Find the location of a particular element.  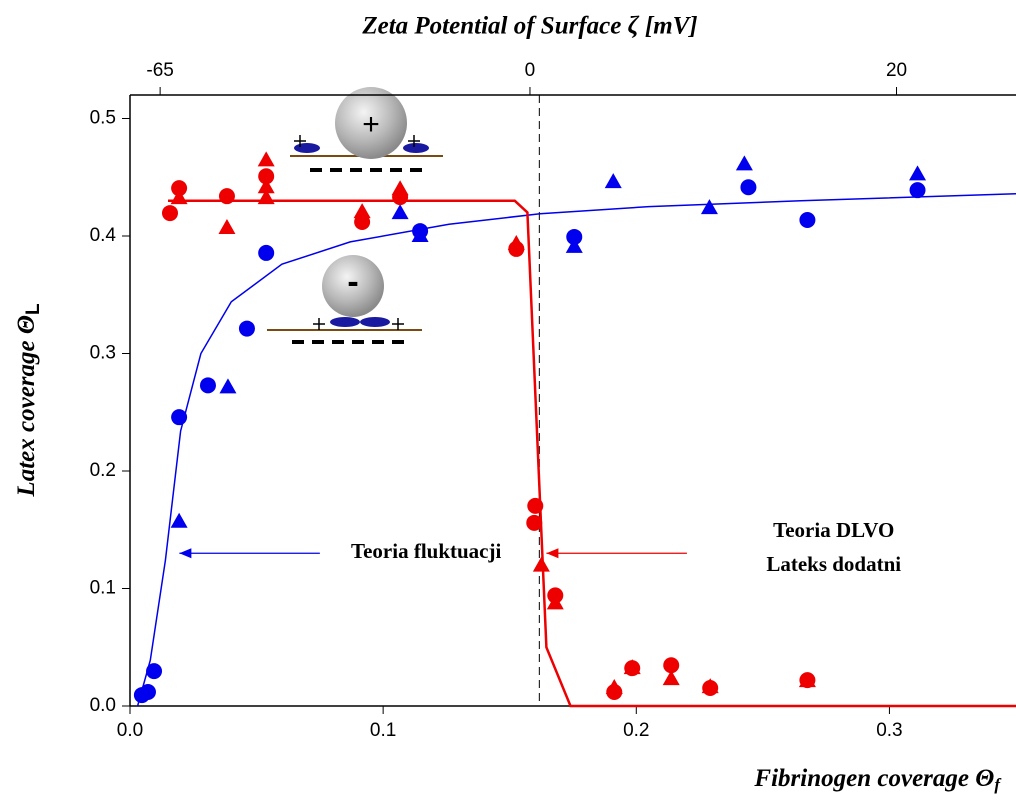

x-tick-label: 0.1 is located at coordinates (383, 730).